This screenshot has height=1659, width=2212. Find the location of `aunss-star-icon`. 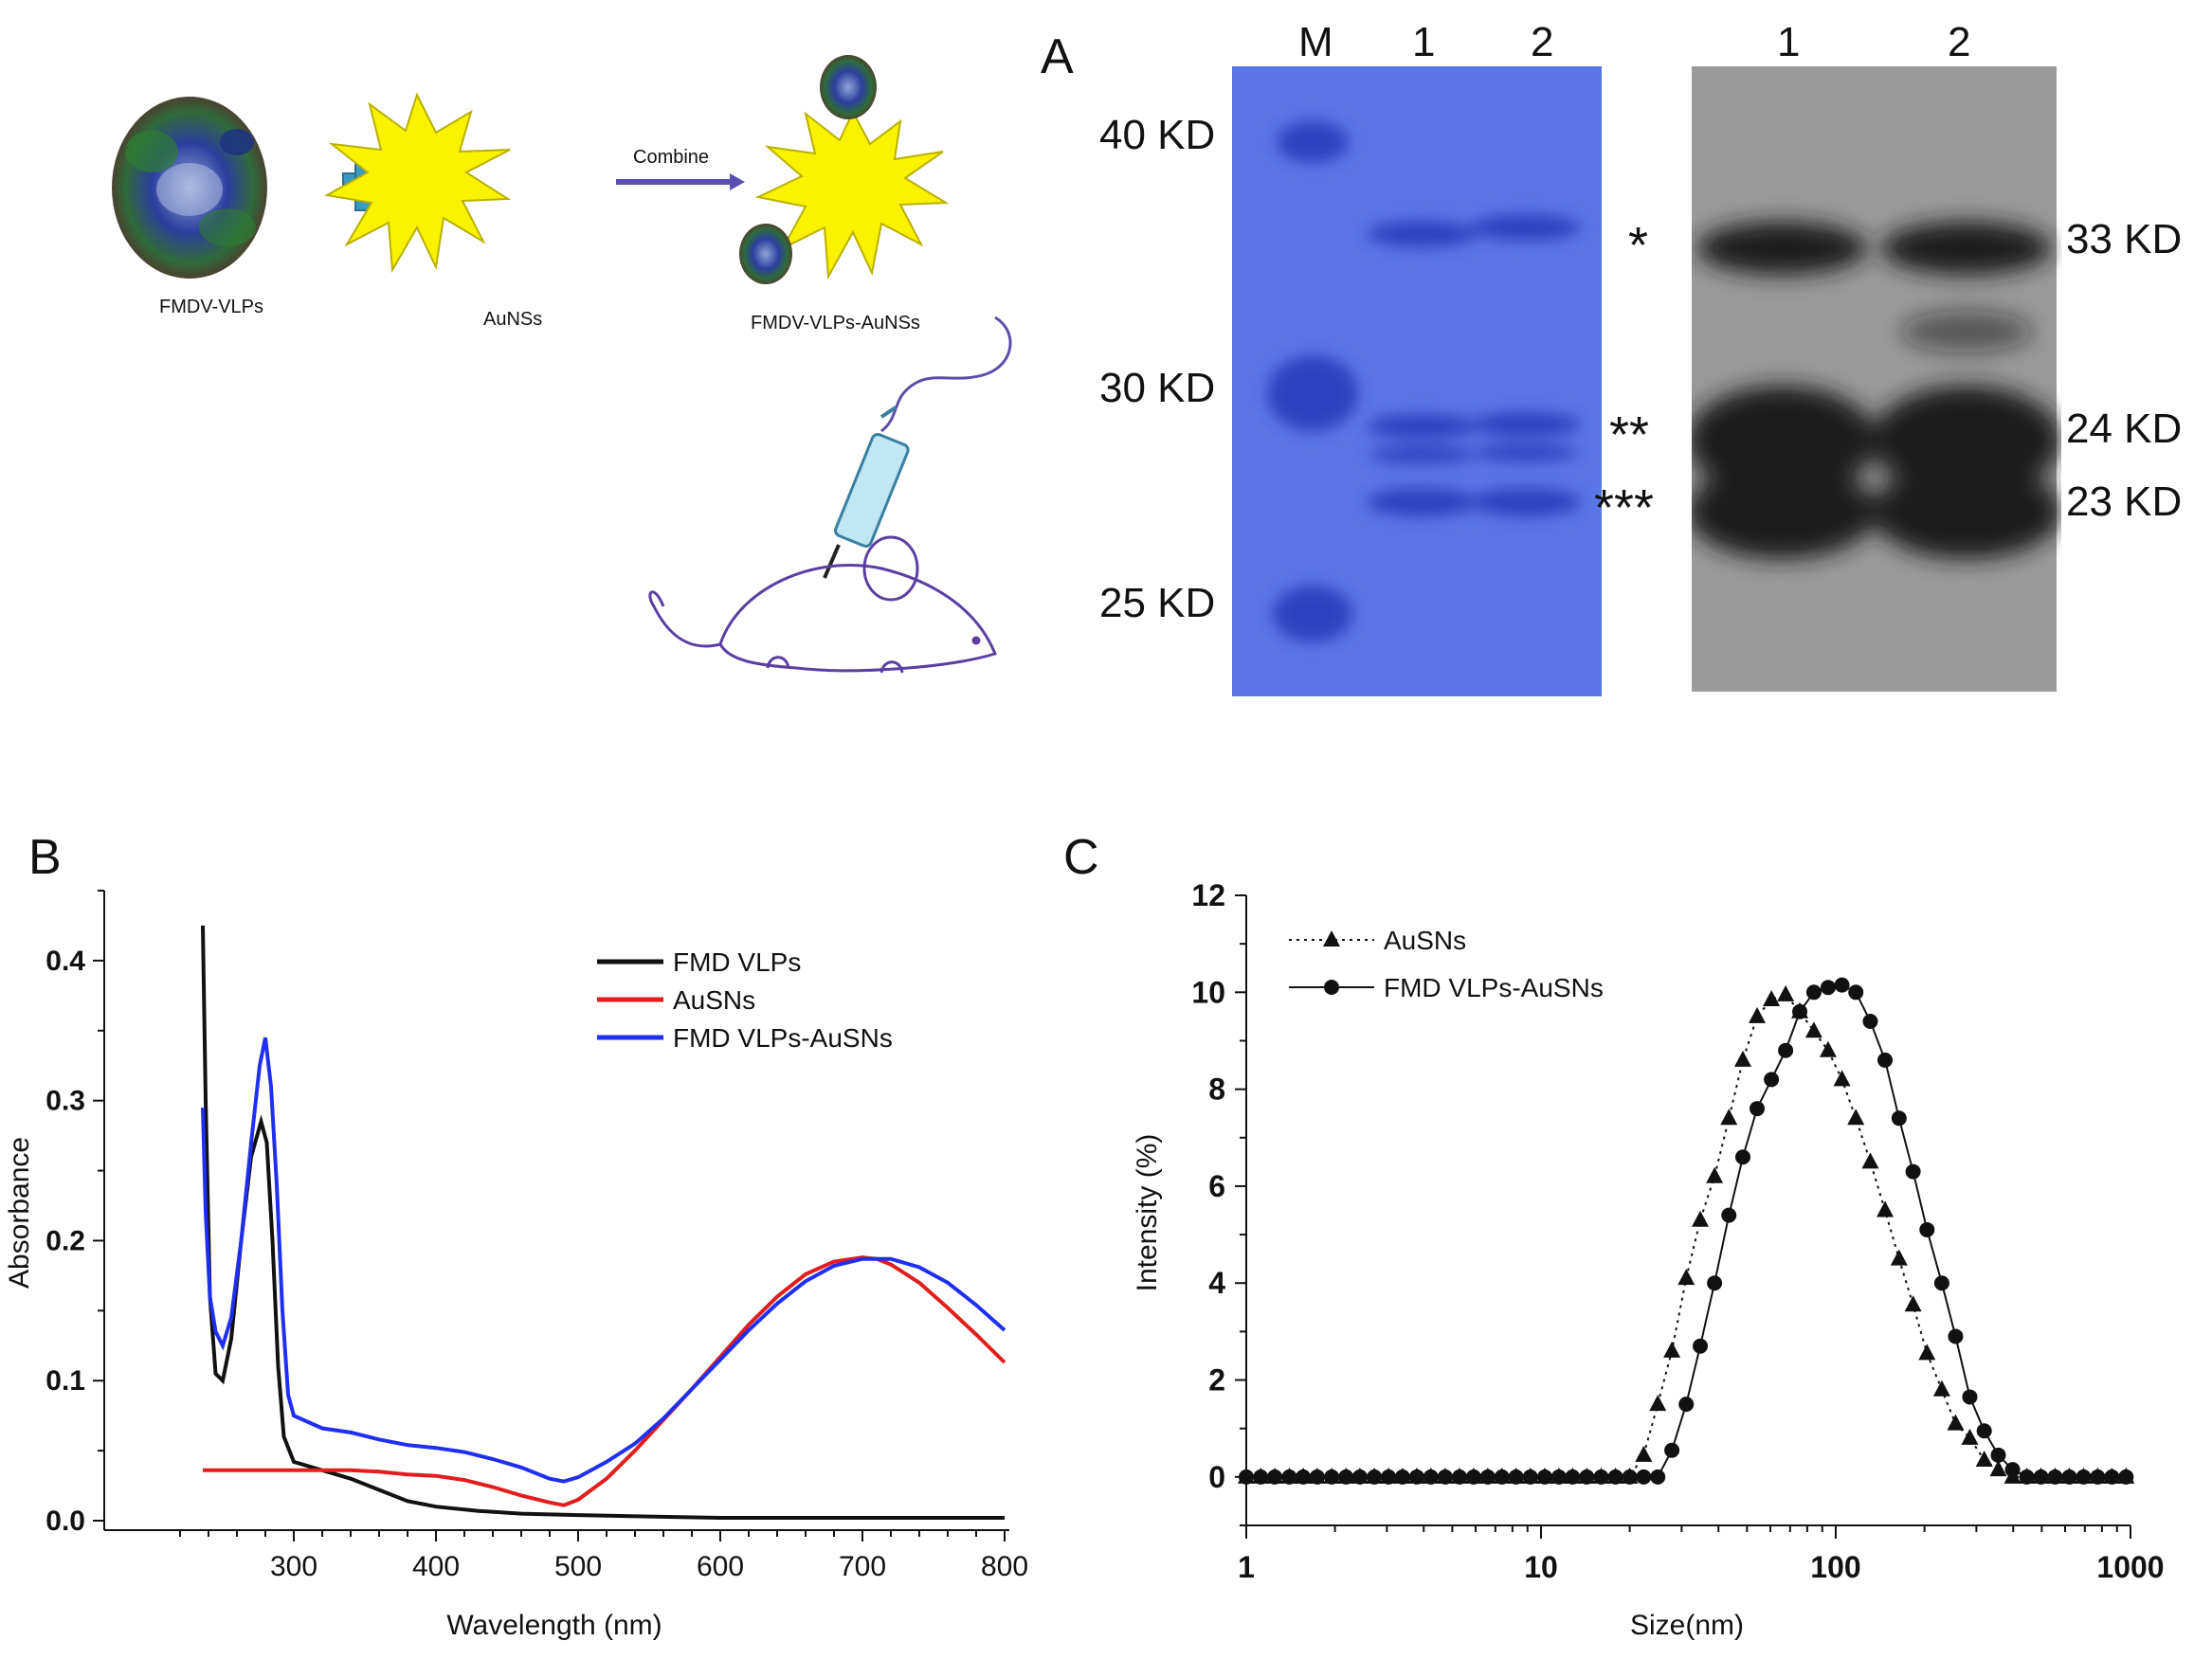

aunss-star-icon is located at coordinates (418, 183).